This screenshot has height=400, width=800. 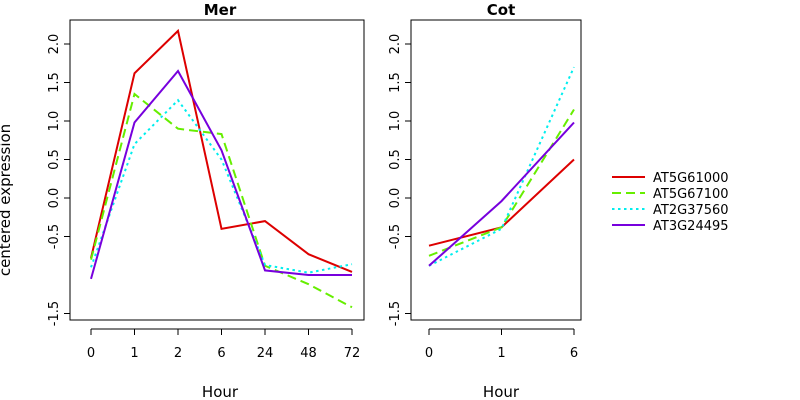 I want to click on mer-y-tick-label: 1.0, so click(x=54, y=121).